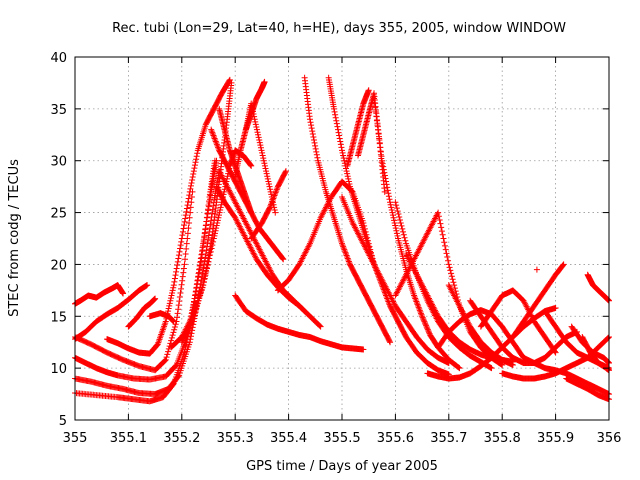  Describe the element at coordinates (555, 438) in the screenshot. I see `x-tick-label: 355.9` at that location.